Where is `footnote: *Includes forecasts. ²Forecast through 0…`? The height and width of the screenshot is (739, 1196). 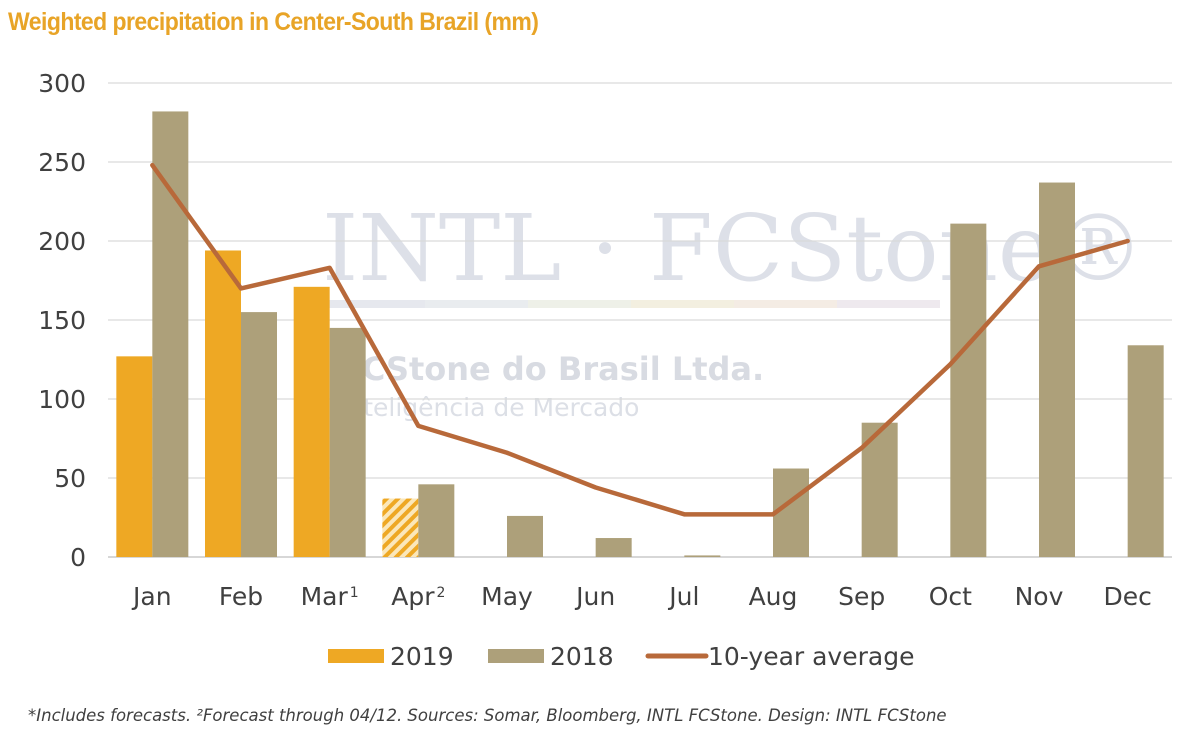 footnote: *Includes forecasts. ²Forecast through 0… is located at coordinates (487, 715).